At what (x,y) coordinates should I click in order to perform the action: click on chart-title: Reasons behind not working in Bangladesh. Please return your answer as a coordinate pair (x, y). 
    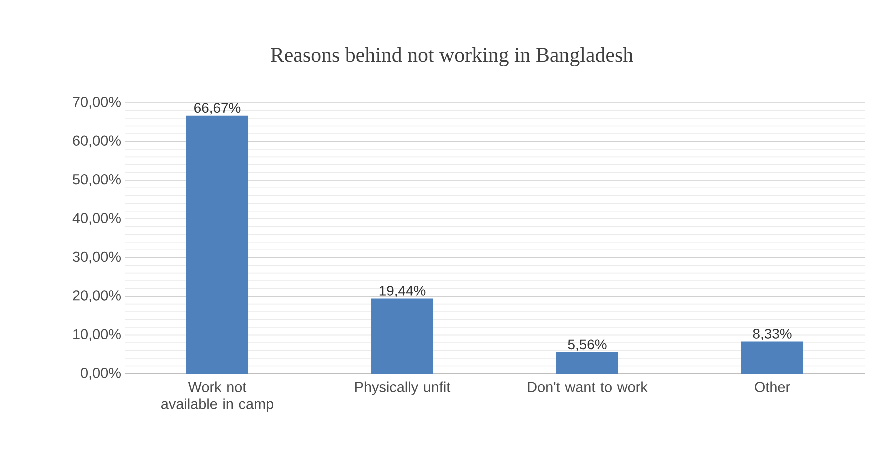
    Looking at the image, I should click on (452, 57).